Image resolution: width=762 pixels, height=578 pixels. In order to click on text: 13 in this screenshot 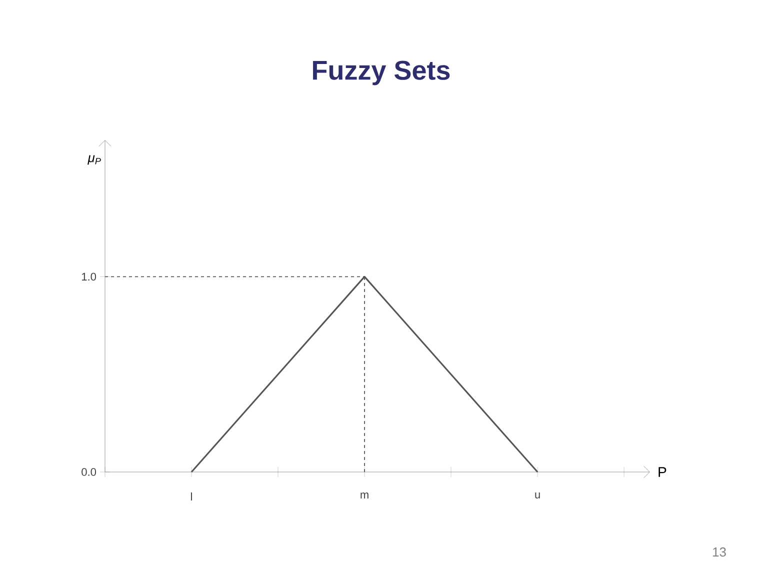, I will do `click(719, 552)`.